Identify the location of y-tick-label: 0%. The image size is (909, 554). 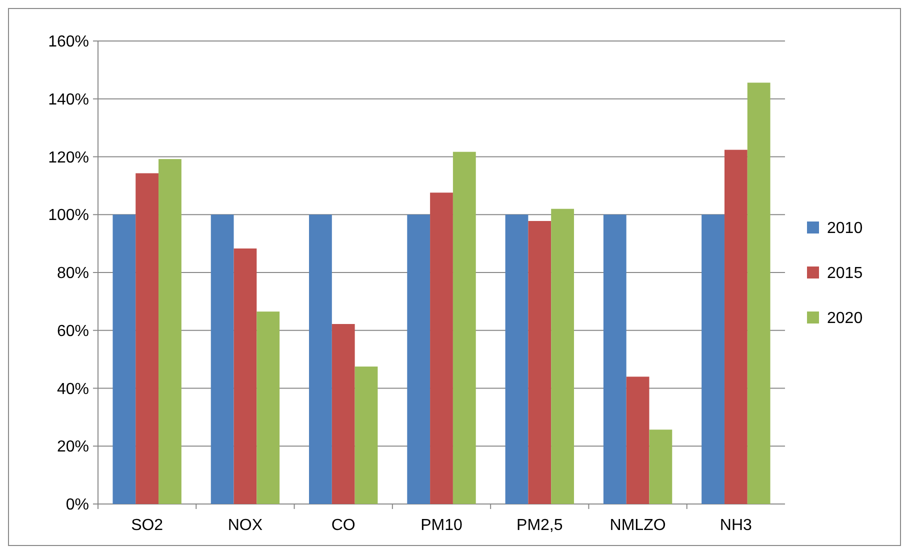
(77, 505).